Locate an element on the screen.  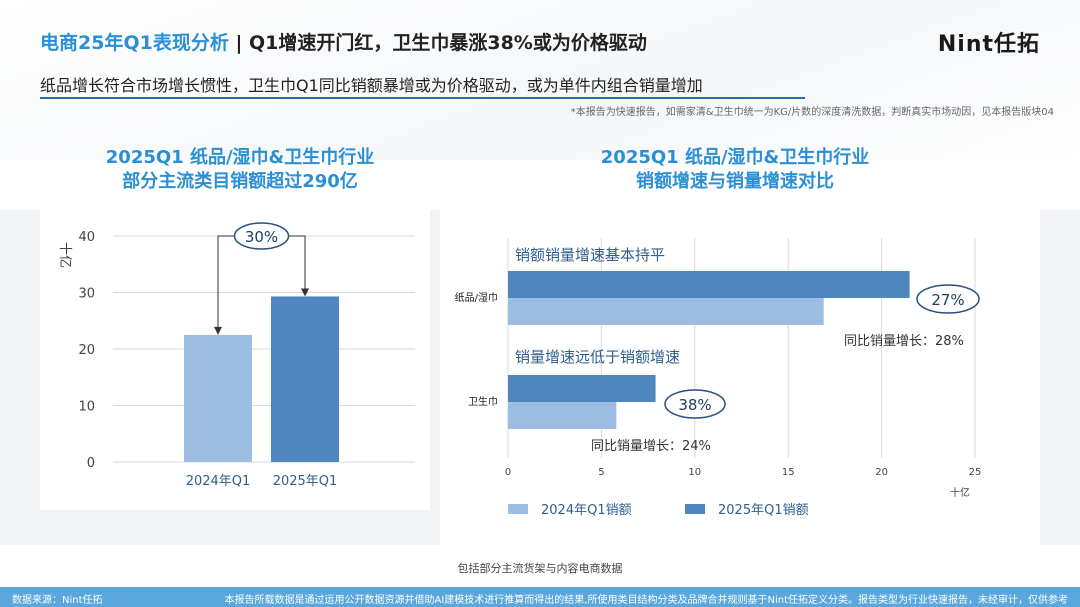
x-tick-label: 2024年Q1 is located at coordinates (218, 481).